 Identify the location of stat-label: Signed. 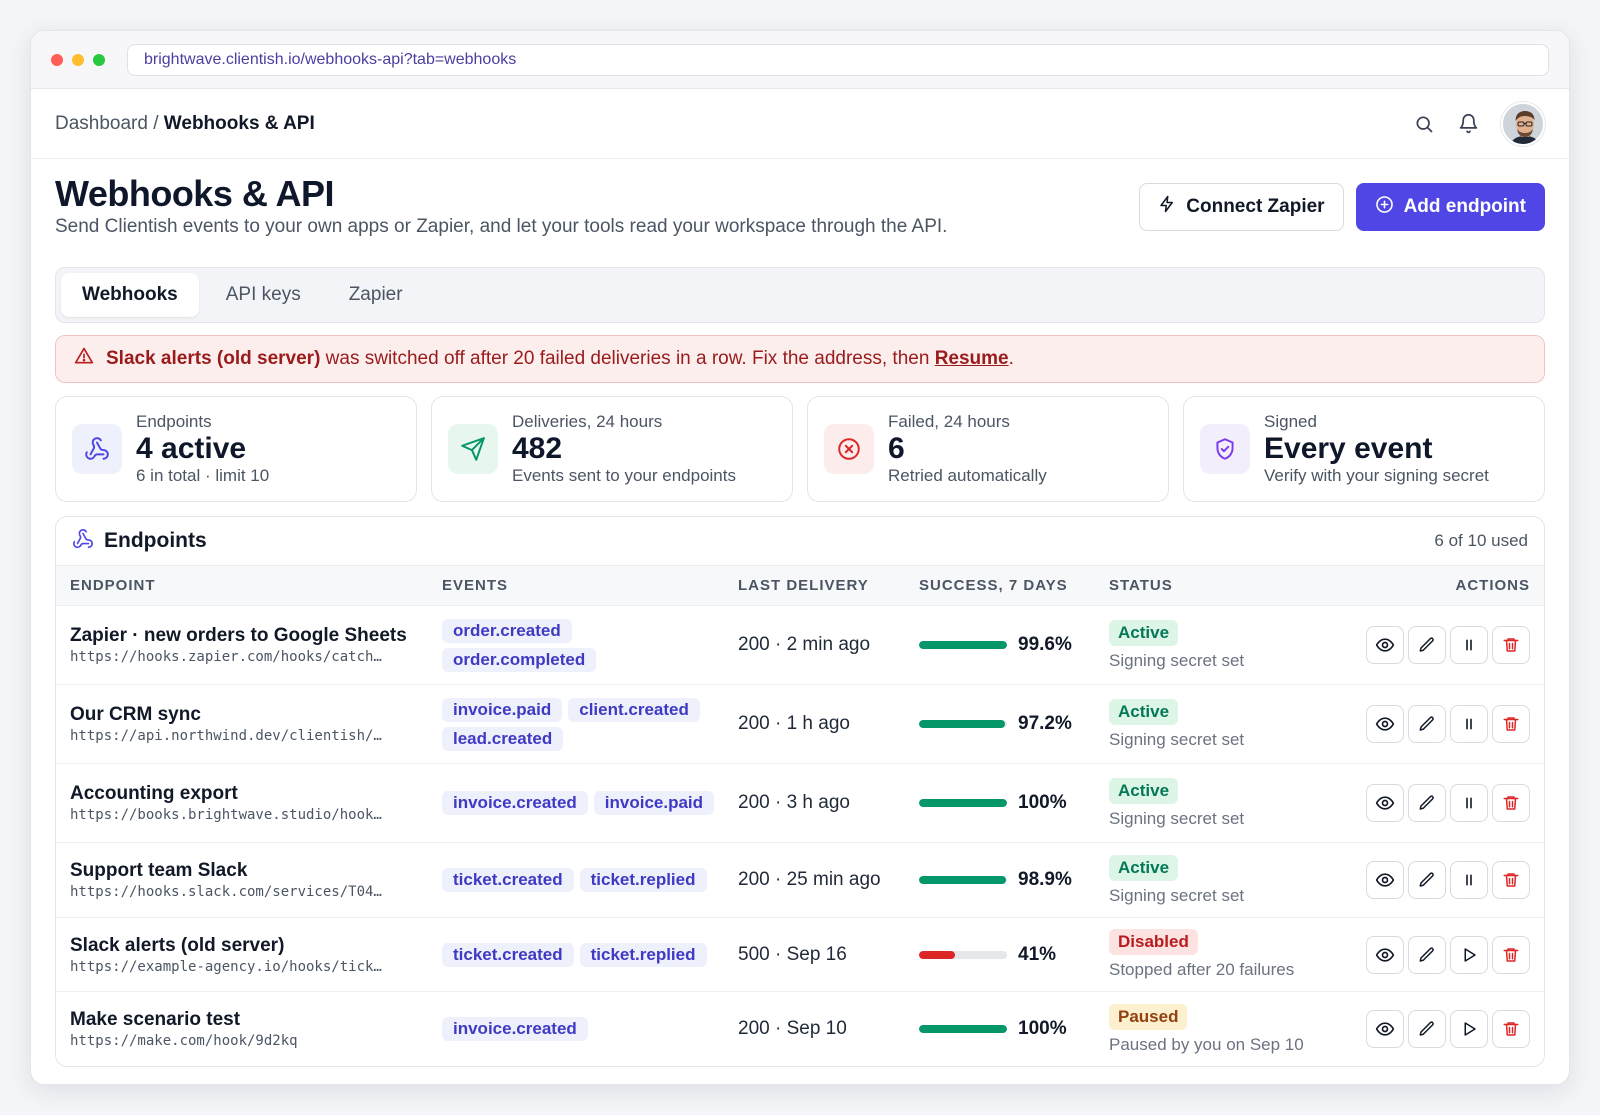
(1290, 421).